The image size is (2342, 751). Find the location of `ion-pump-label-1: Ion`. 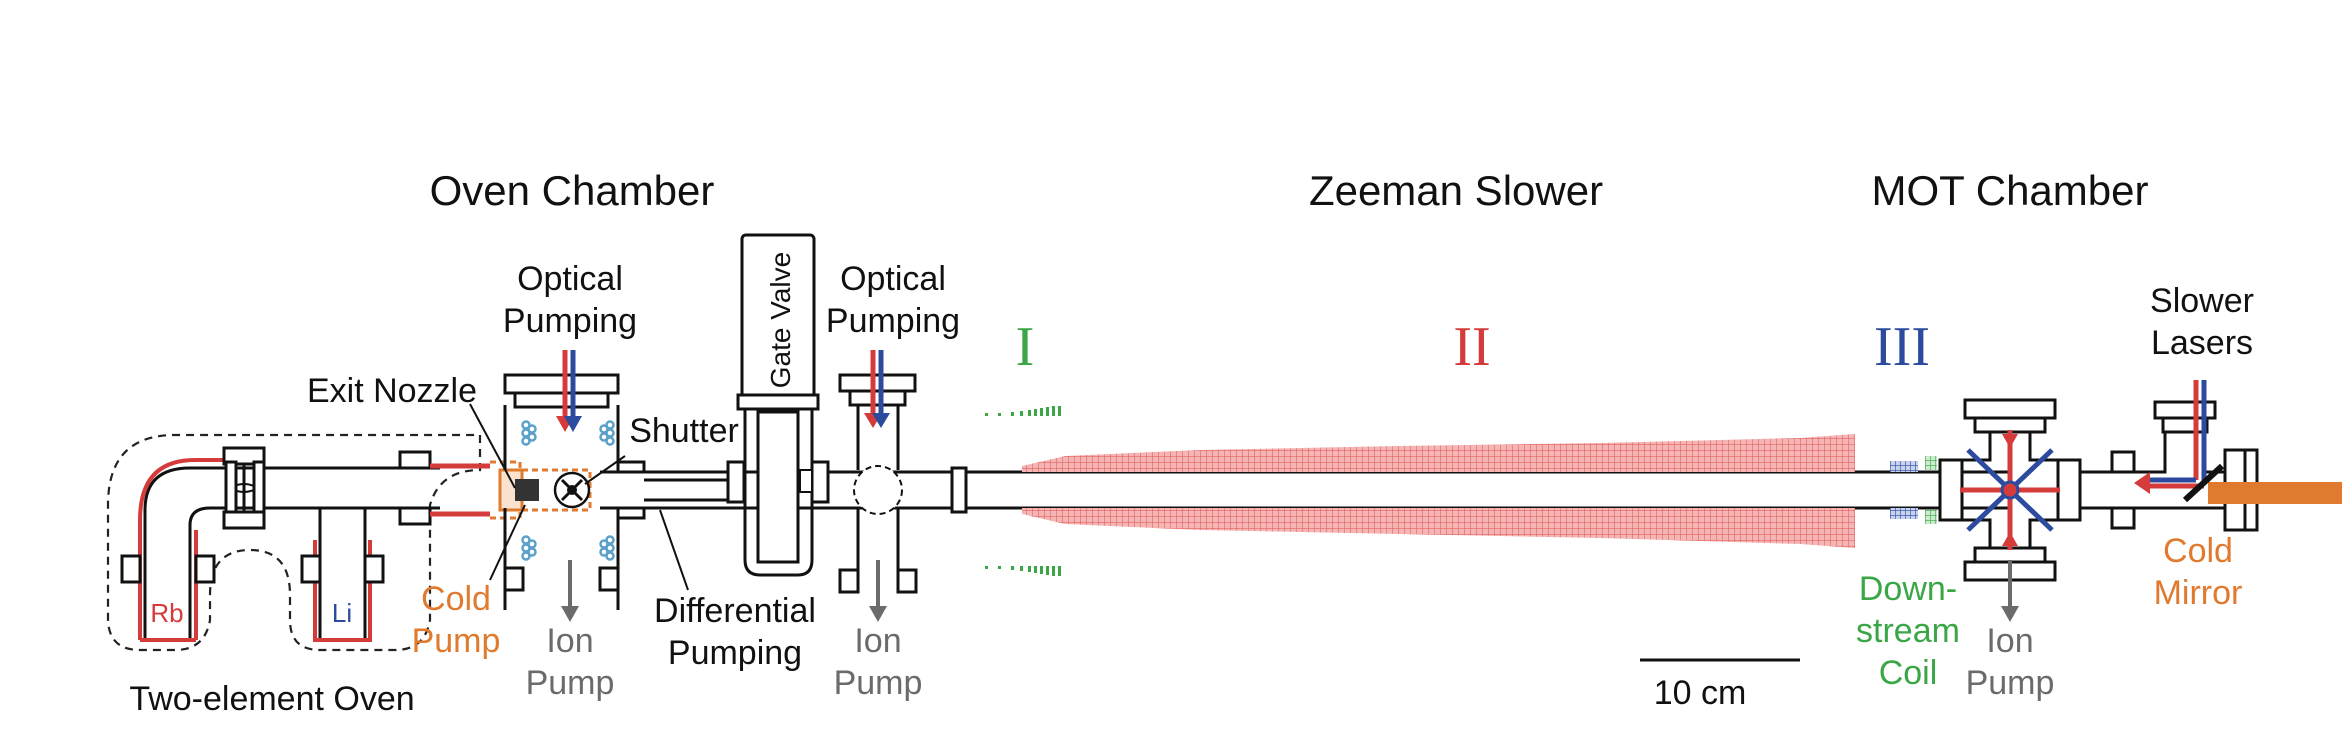

ion-pump-label-1: Ion is located at coordinates (569, 641).